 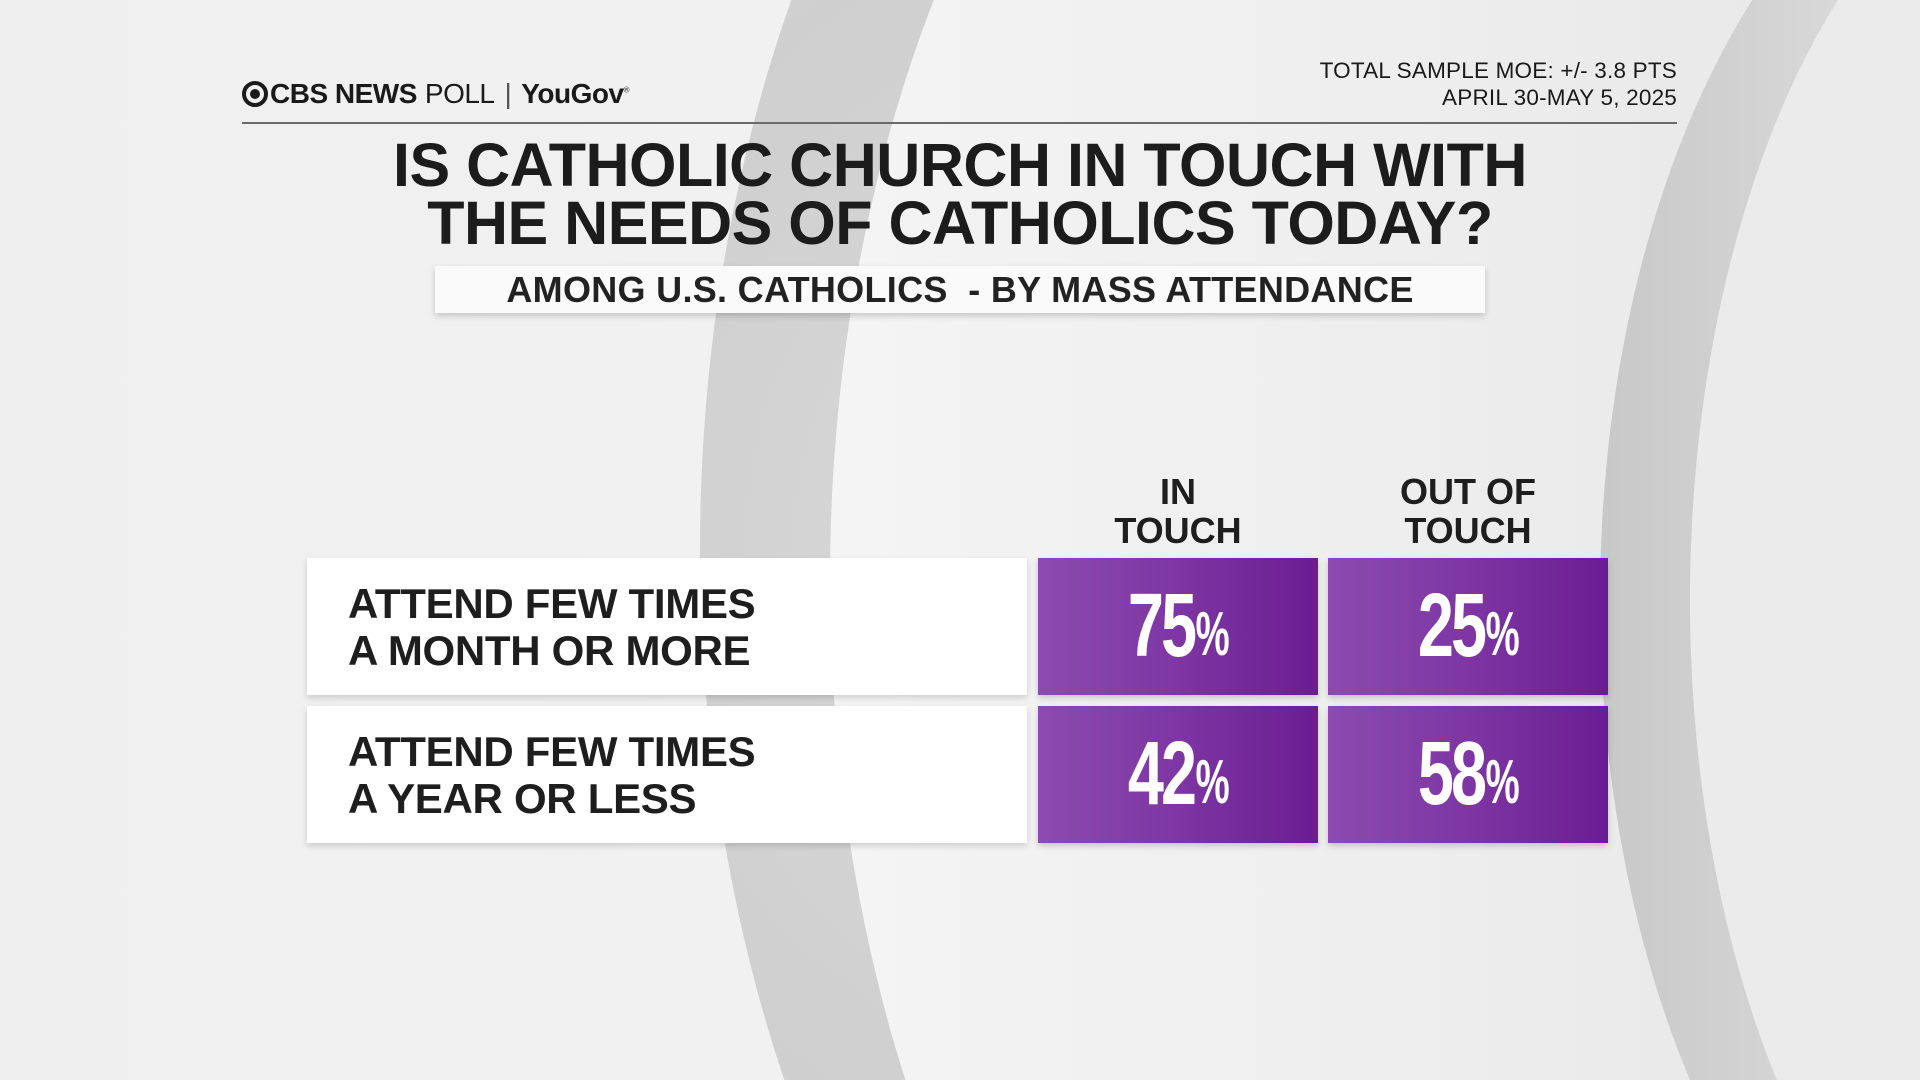 I want to click on row-label-monthly-or-more: ATTEND FEW TIMES A MONTH OR MORE, so click(x=667, y=626).